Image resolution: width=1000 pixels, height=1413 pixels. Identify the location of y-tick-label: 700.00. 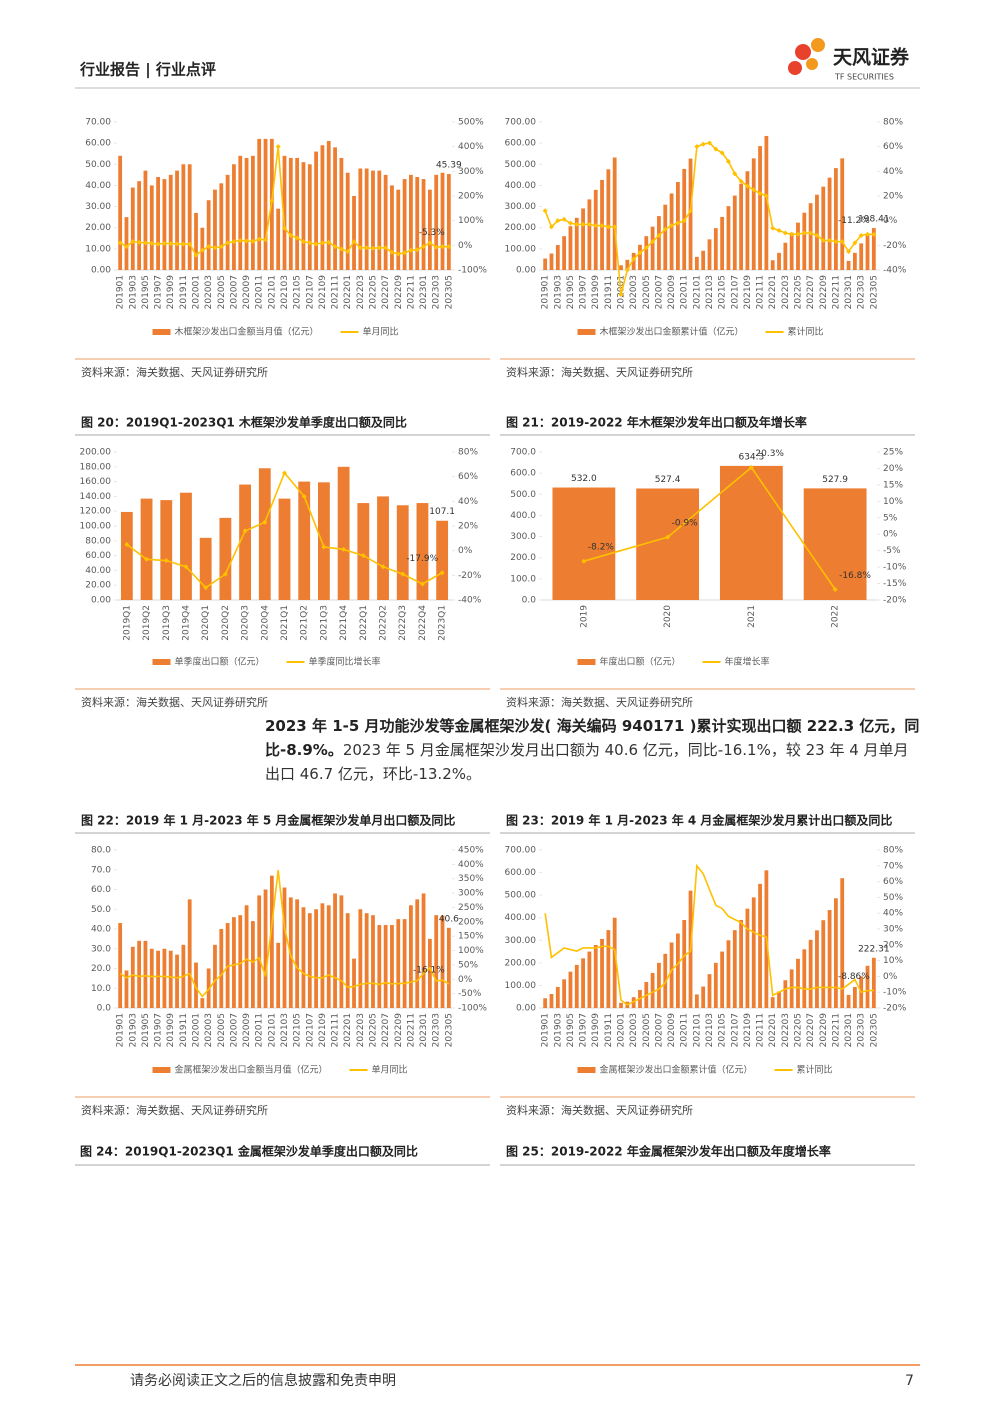
(521, 851).